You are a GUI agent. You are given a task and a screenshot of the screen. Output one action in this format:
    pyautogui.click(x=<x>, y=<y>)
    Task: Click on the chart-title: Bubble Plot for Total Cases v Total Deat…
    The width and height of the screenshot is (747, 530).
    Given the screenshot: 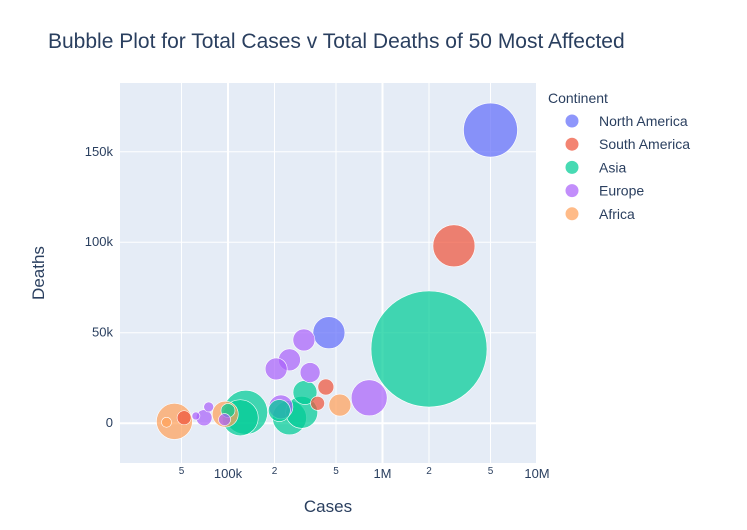 What is the action you would take?
    pyautogui.click(x=336, y=41)
    